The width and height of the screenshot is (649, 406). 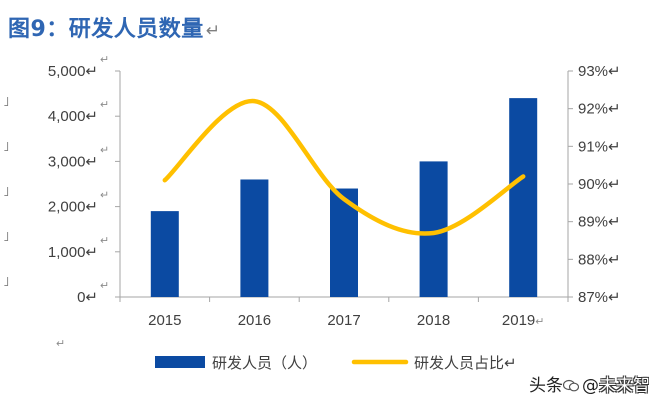 I want to click on x-tick-label: 2018, so click(x=433, y=320).